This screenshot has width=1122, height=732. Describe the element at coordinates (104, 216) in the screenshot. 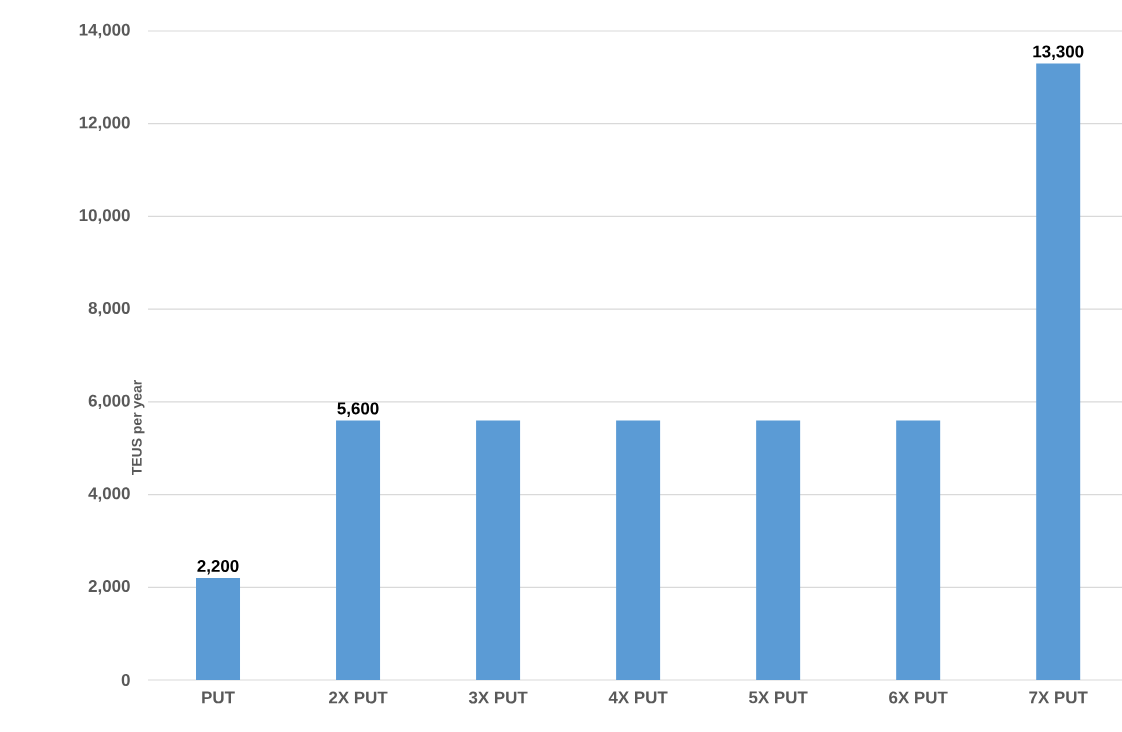

I see `y-tick-label: 10,000` at that location.